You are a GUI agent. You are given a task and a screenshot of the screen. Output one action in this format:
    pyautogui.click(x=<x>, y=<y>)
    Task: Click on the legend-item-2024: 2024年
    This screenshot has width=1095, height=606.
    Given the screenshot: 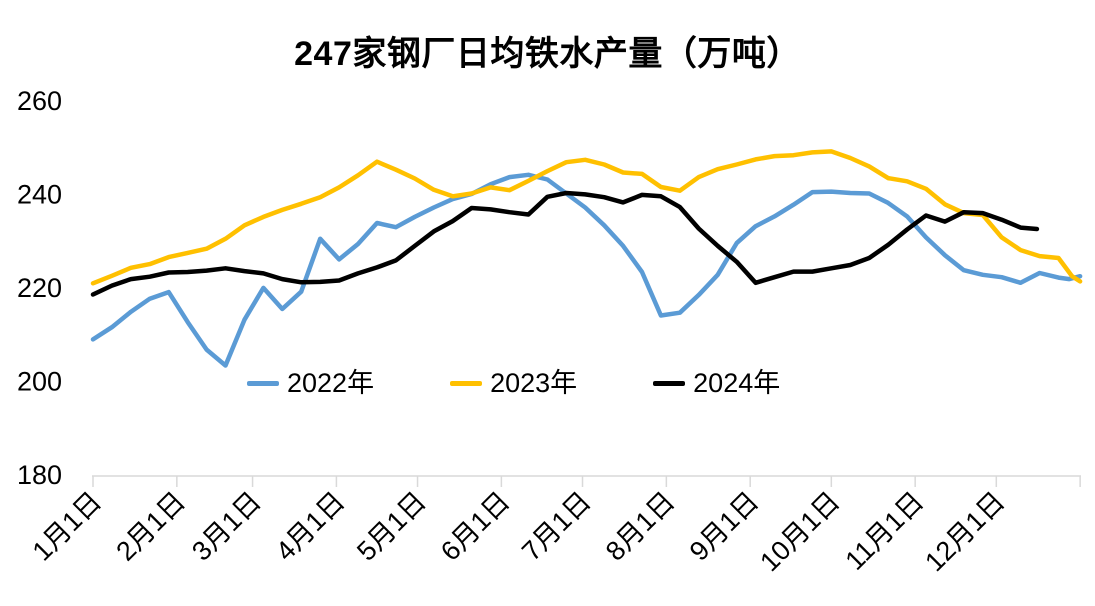 What is the action you would take?
    pyautogui.click(x=716, y=383)
    